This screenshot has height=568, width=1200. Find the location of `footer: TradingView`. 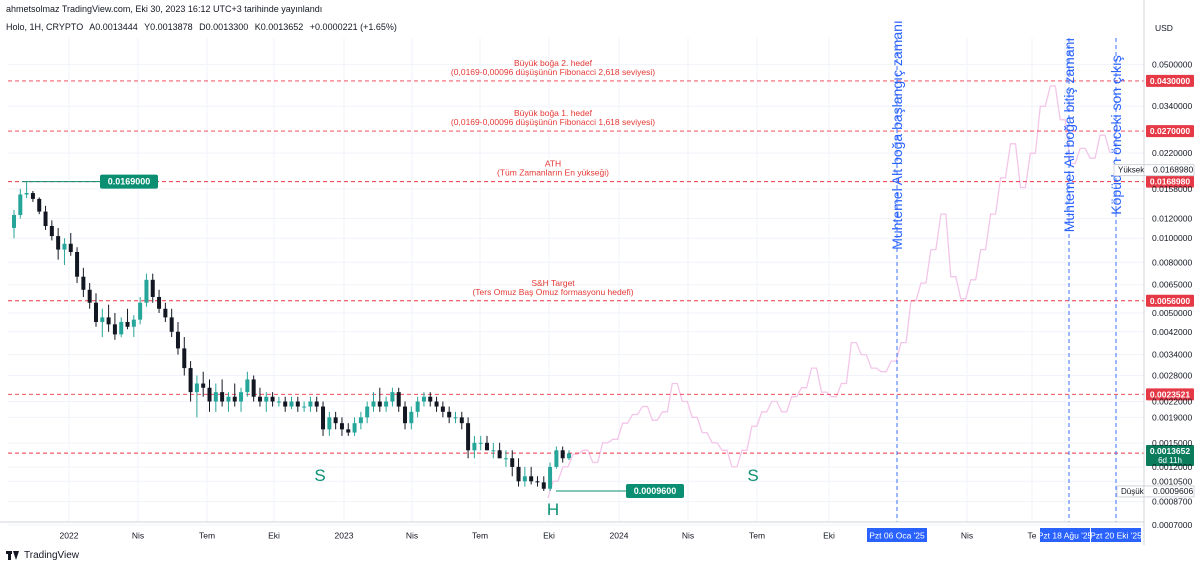

footer: TradingView is located at coordinates (42, 555).